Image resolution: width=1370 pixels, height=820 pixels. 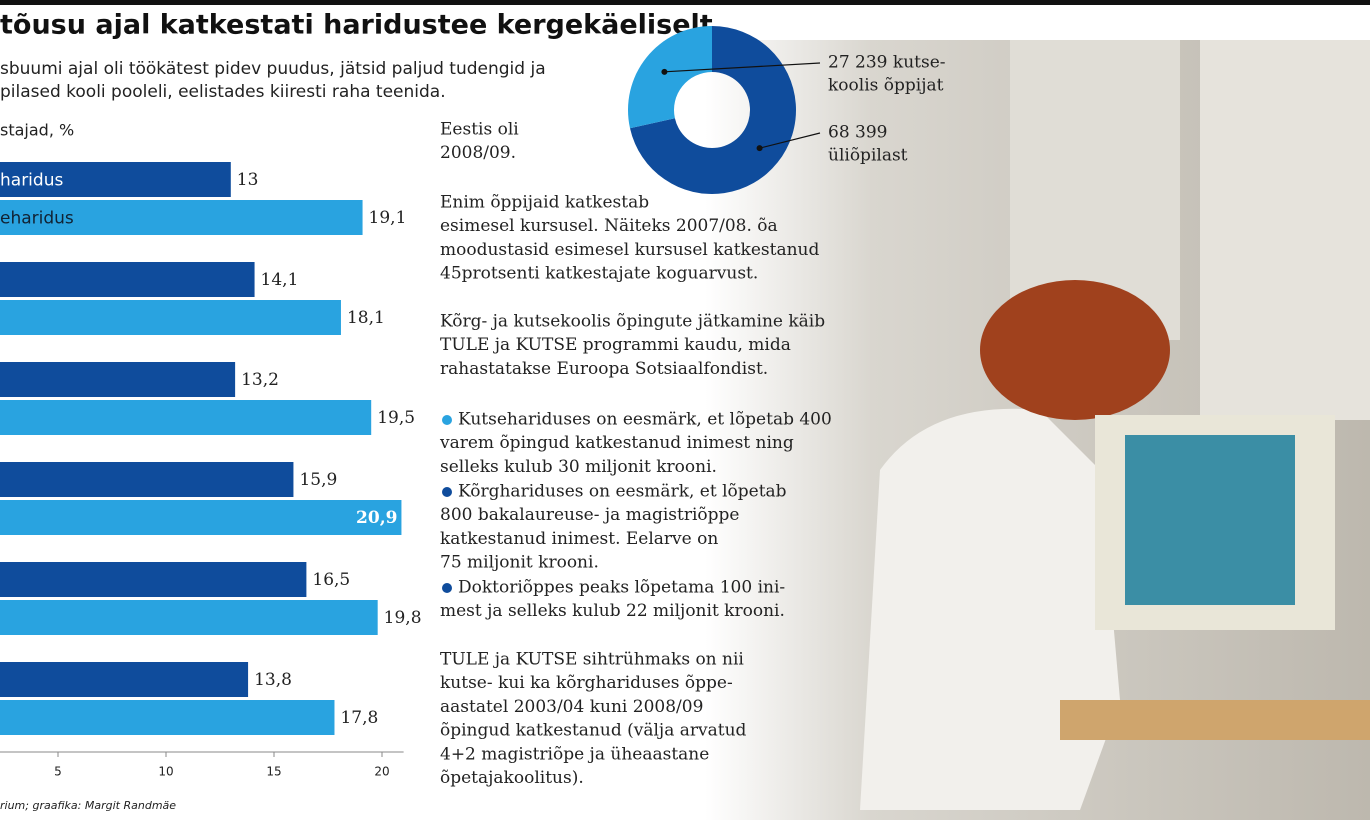 What do you see at coordinates (592, 660) in the screenshot?
I see `article-text: TULE ja KUTSE sihtrühmaks on nii` at bounding box center [592, 660].